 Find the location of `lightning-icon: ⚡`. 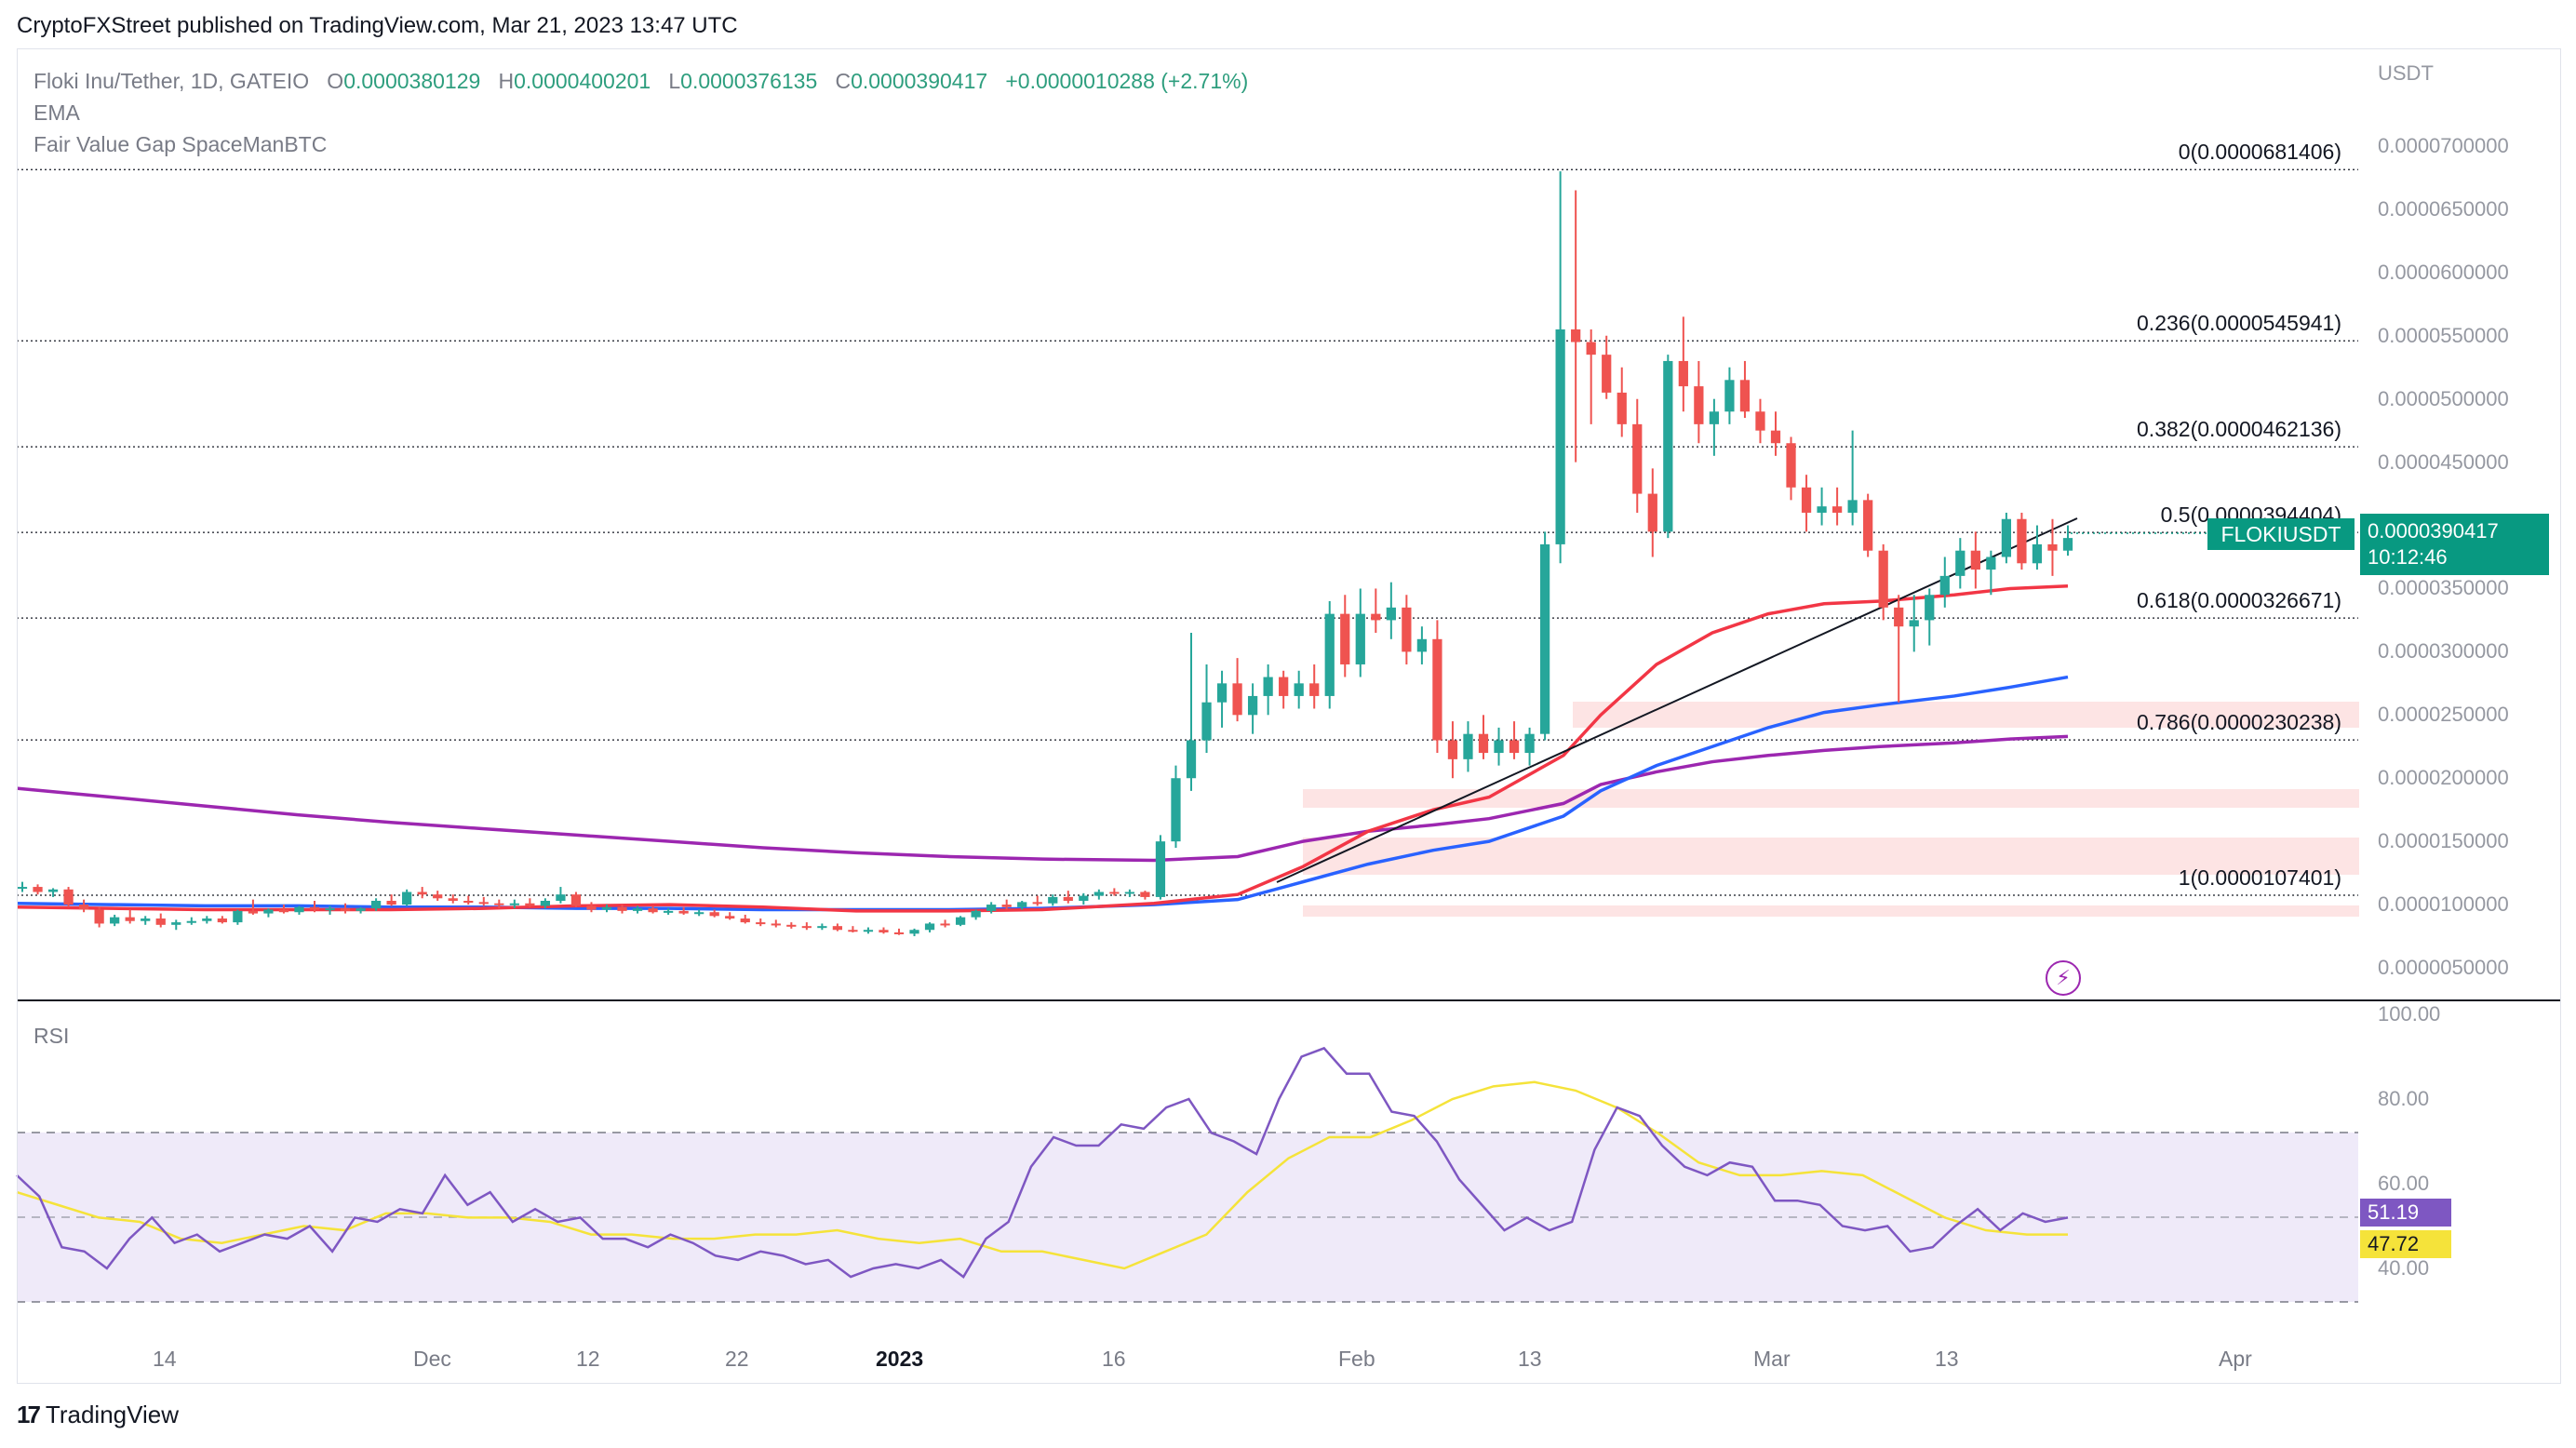

lightning-icon: ⚡ is located at coordinates (2063, 978).